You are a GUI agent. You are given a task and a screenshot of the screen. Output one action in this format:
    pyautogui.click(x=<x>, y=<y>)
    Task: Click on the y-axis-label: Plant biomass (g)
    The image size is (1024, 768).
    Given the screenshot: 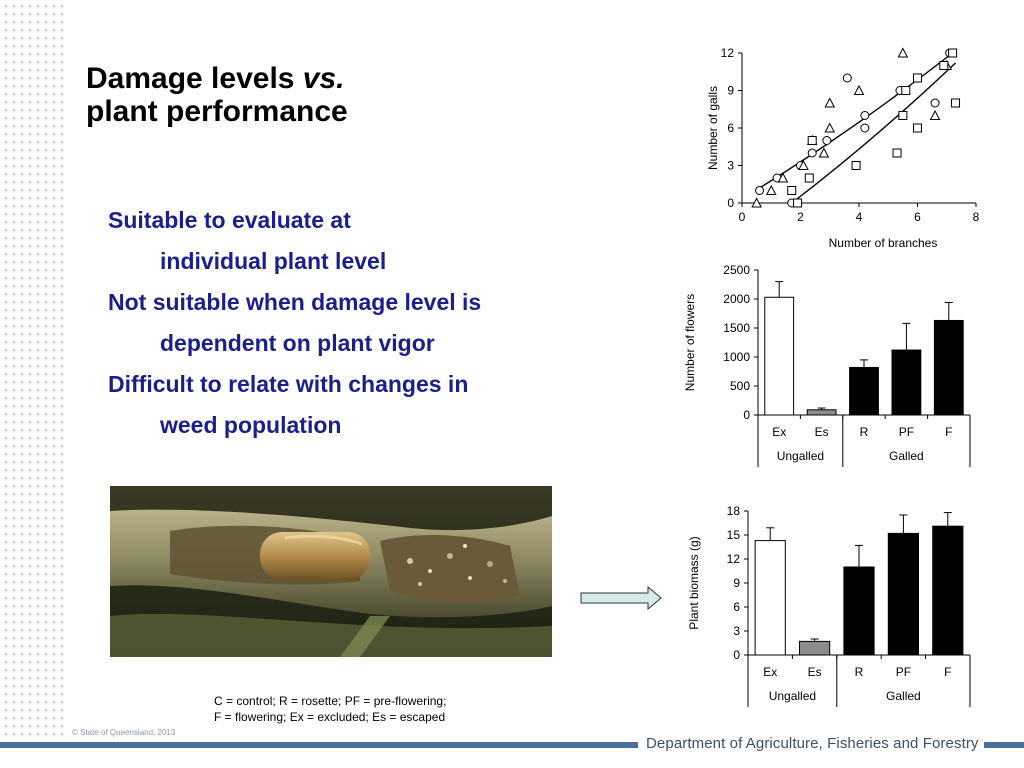 What is the action you would take?
    pyautogui.click(x=694, y=582)
    